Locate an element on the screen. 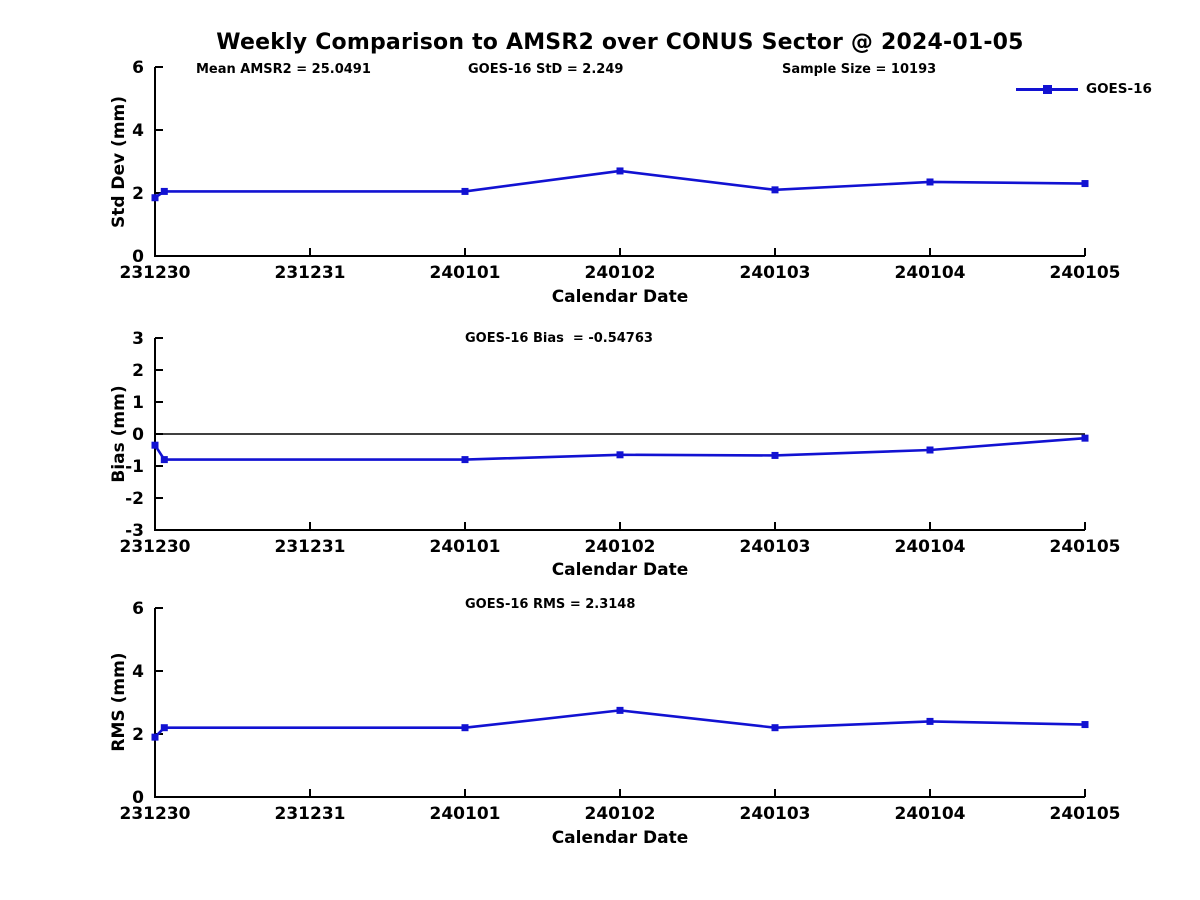  y-tick-label: 3 is located at coordinates (138, 339).